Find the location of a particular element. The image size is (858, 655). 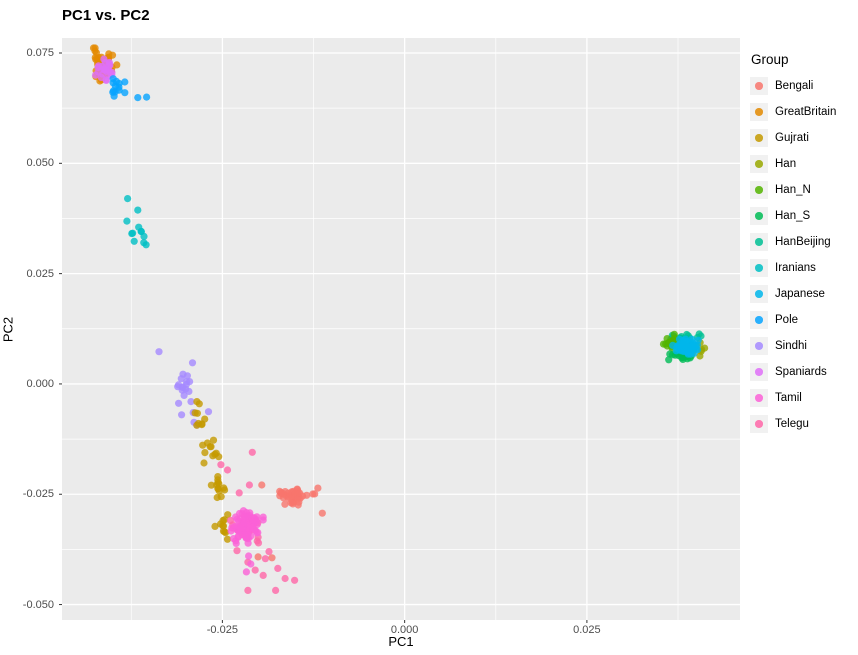

legend-entry-Japanese: Japanese is located at coordinates (793, 294).